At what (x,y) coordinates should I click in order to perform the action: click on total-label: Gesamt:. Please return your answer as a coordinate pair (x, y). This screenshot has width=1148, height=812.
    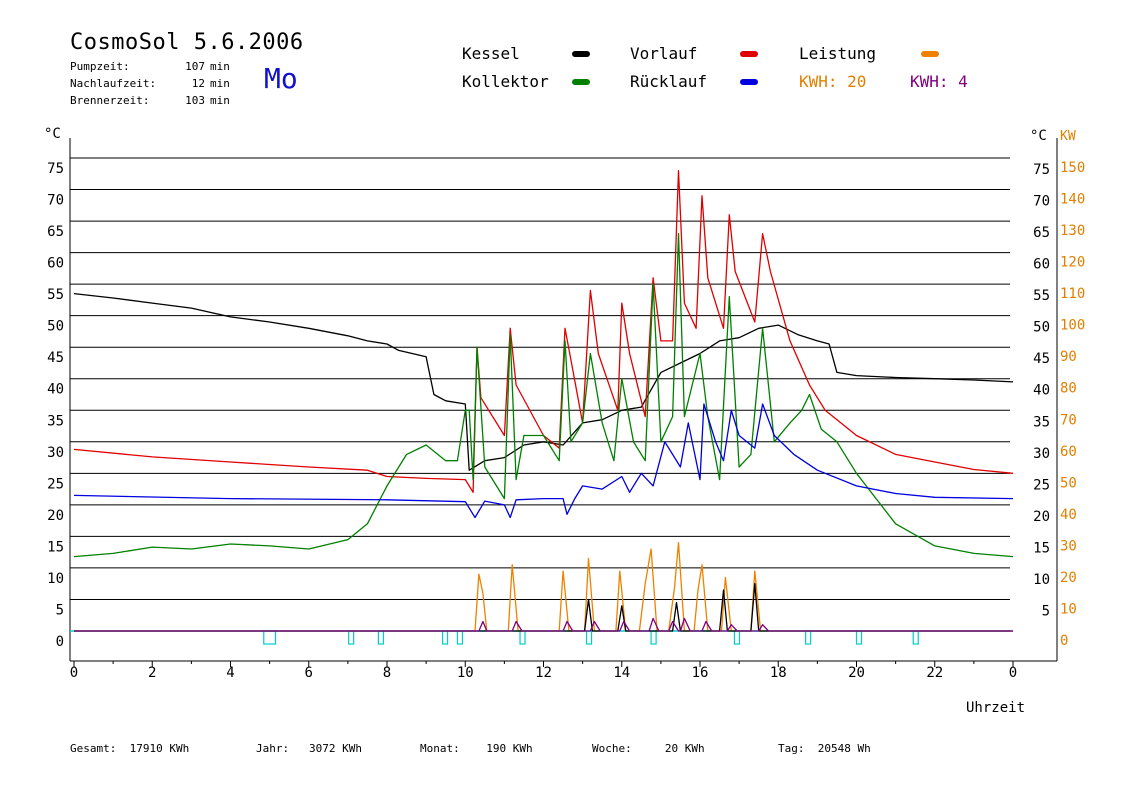
    Looking at the image, I should click on (93, 748).